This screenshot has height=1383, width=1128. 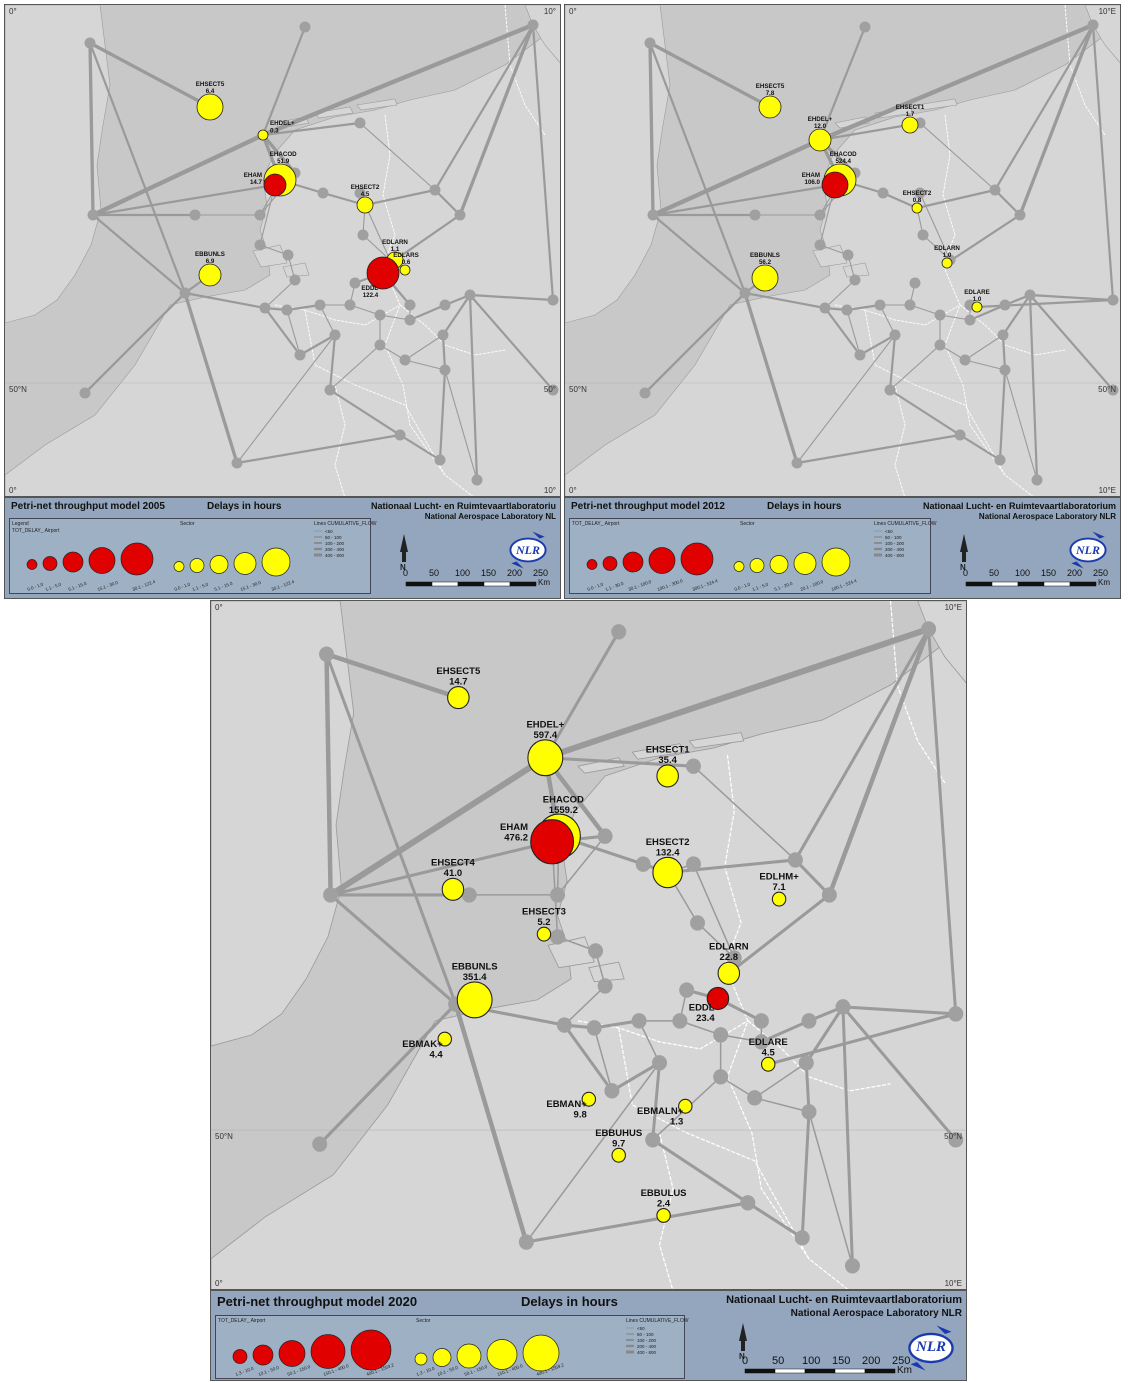 What do you see at coordinates (88, 506) in the screenshot?
I see `map-title: Petri-net throughput model 2005` at bounding box center [88, 506].